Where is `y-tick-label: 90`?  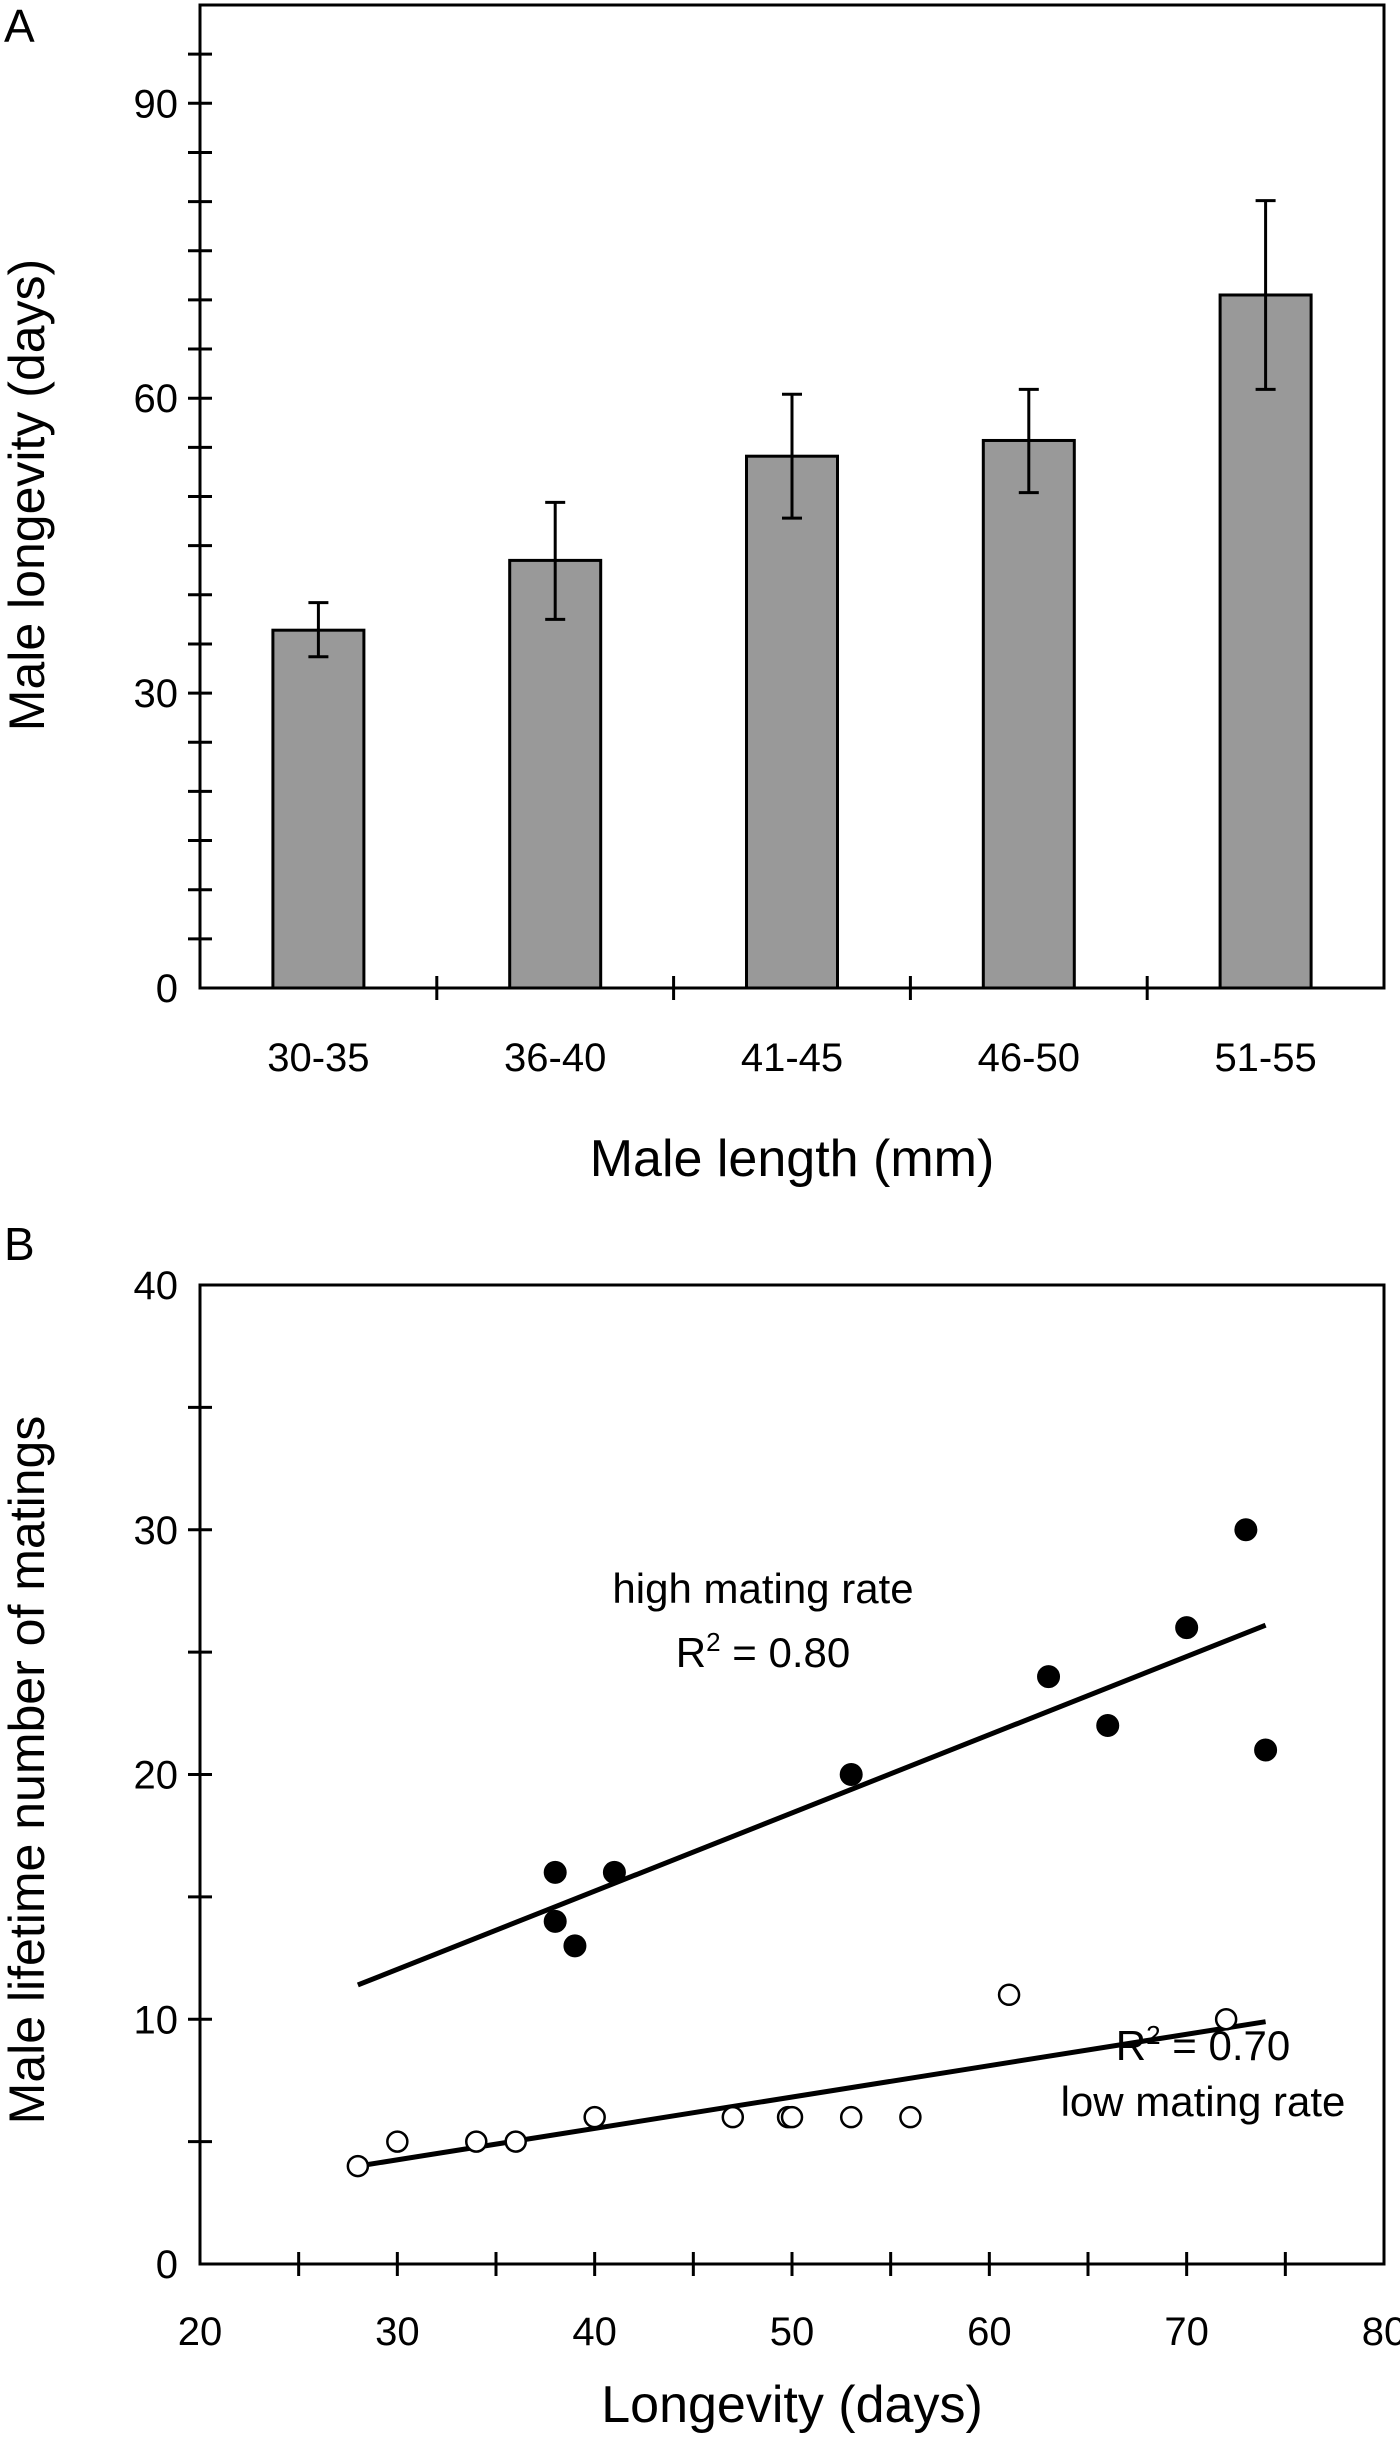 y-tick-label: 90 is located at coordinates (156, 104).